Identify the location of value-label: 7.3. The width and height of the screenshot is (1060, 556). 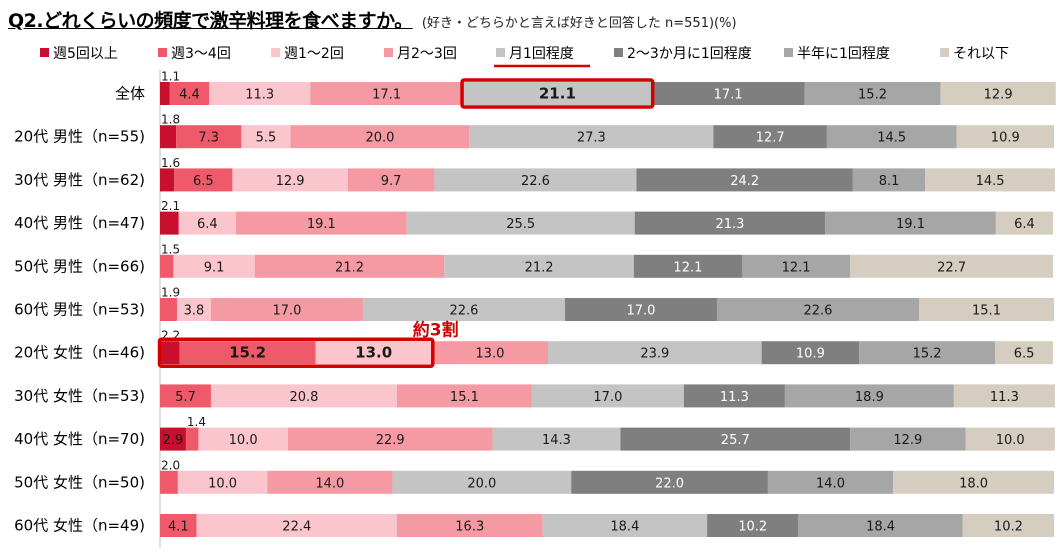
(208, 138).